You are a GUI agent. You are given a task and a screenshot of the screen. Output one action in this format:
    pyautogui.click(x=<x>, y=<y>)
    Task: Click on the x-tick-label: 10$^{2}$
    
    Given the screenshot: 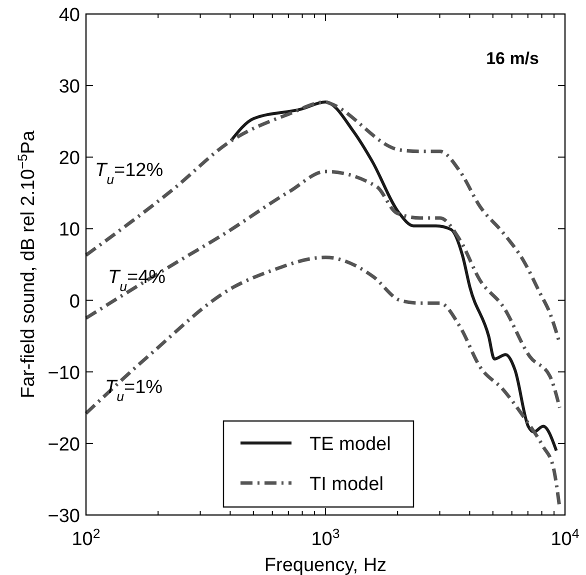 What is the action you would take?
    pyautogui.click(x=86, y=538)
    